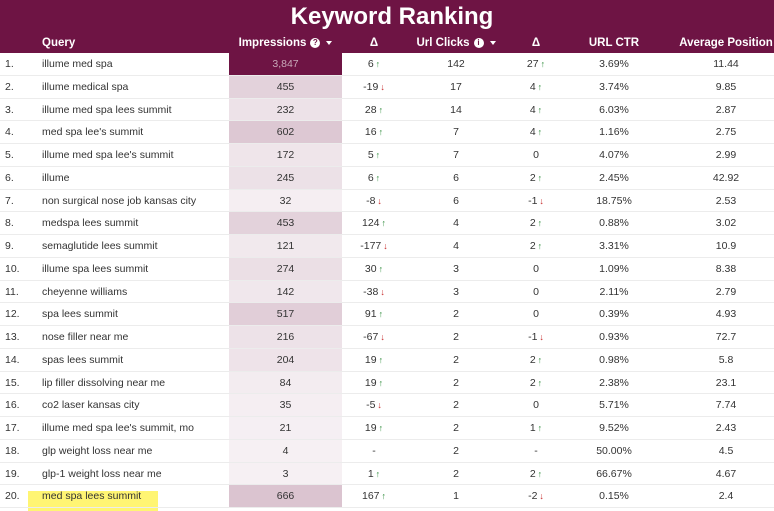 This screenshot has height=511, width=774. I want to click on clicks-delta-cell: 2 ↑, so click(536, 223).